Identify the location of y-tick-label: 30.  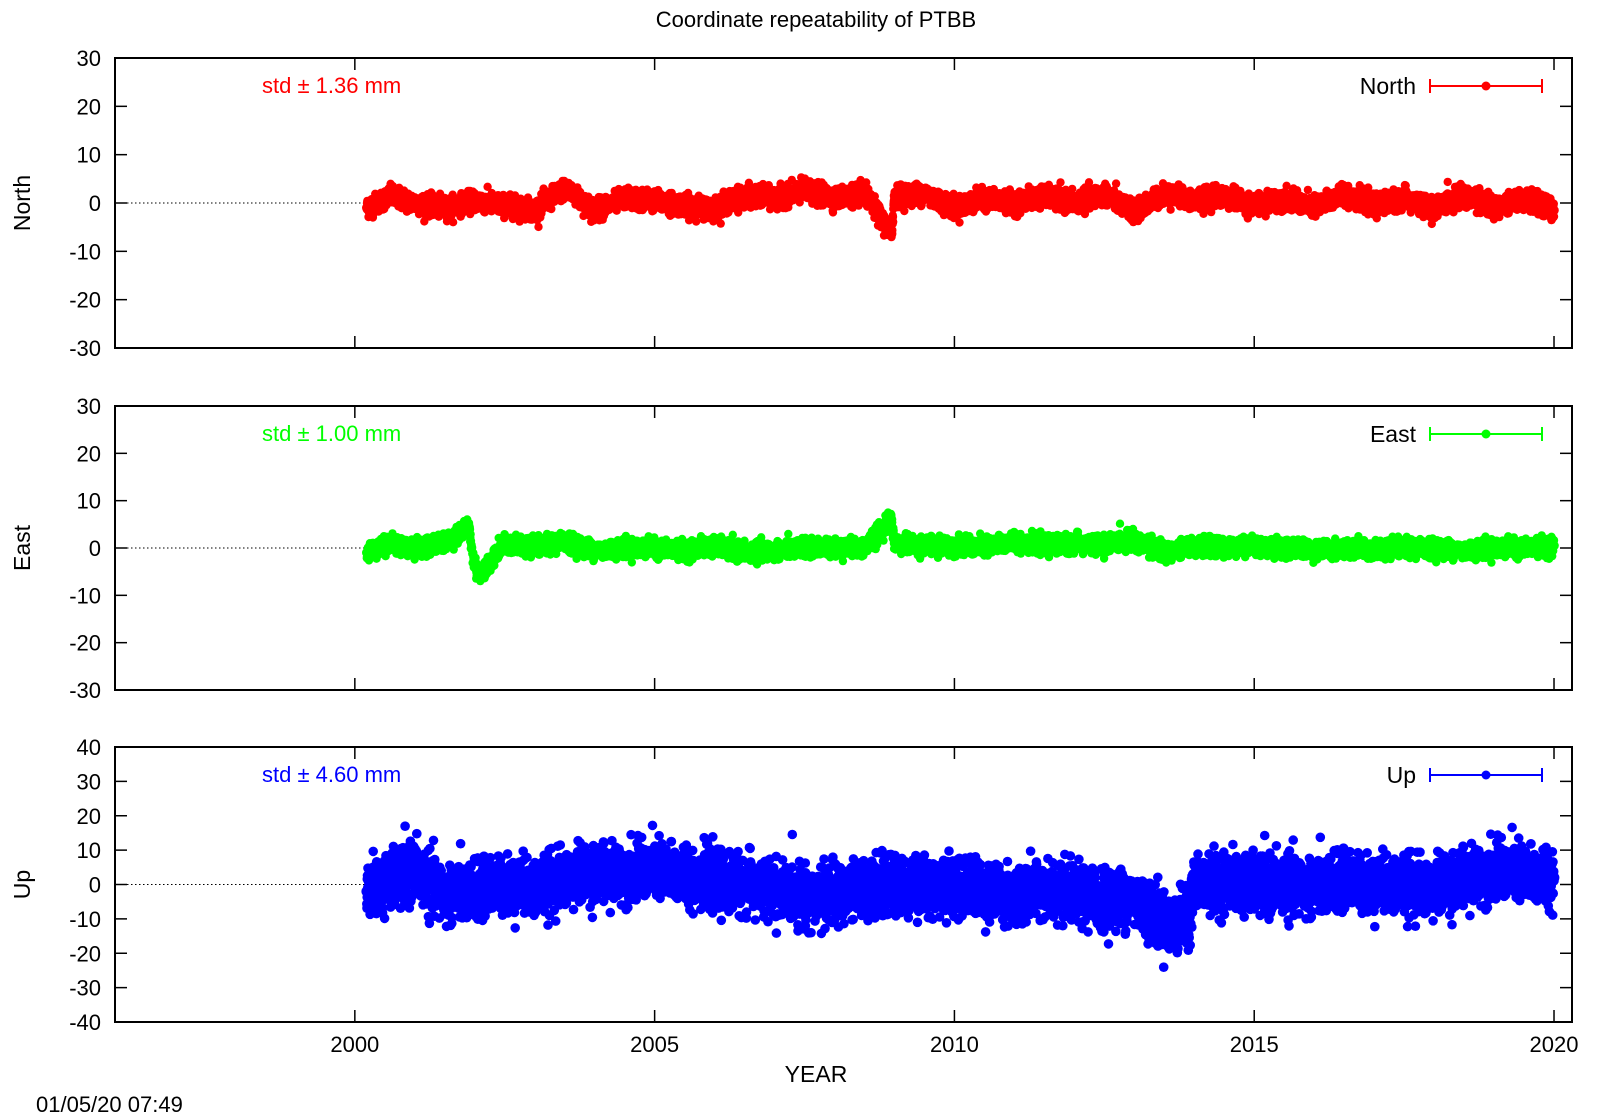
(89, 58).